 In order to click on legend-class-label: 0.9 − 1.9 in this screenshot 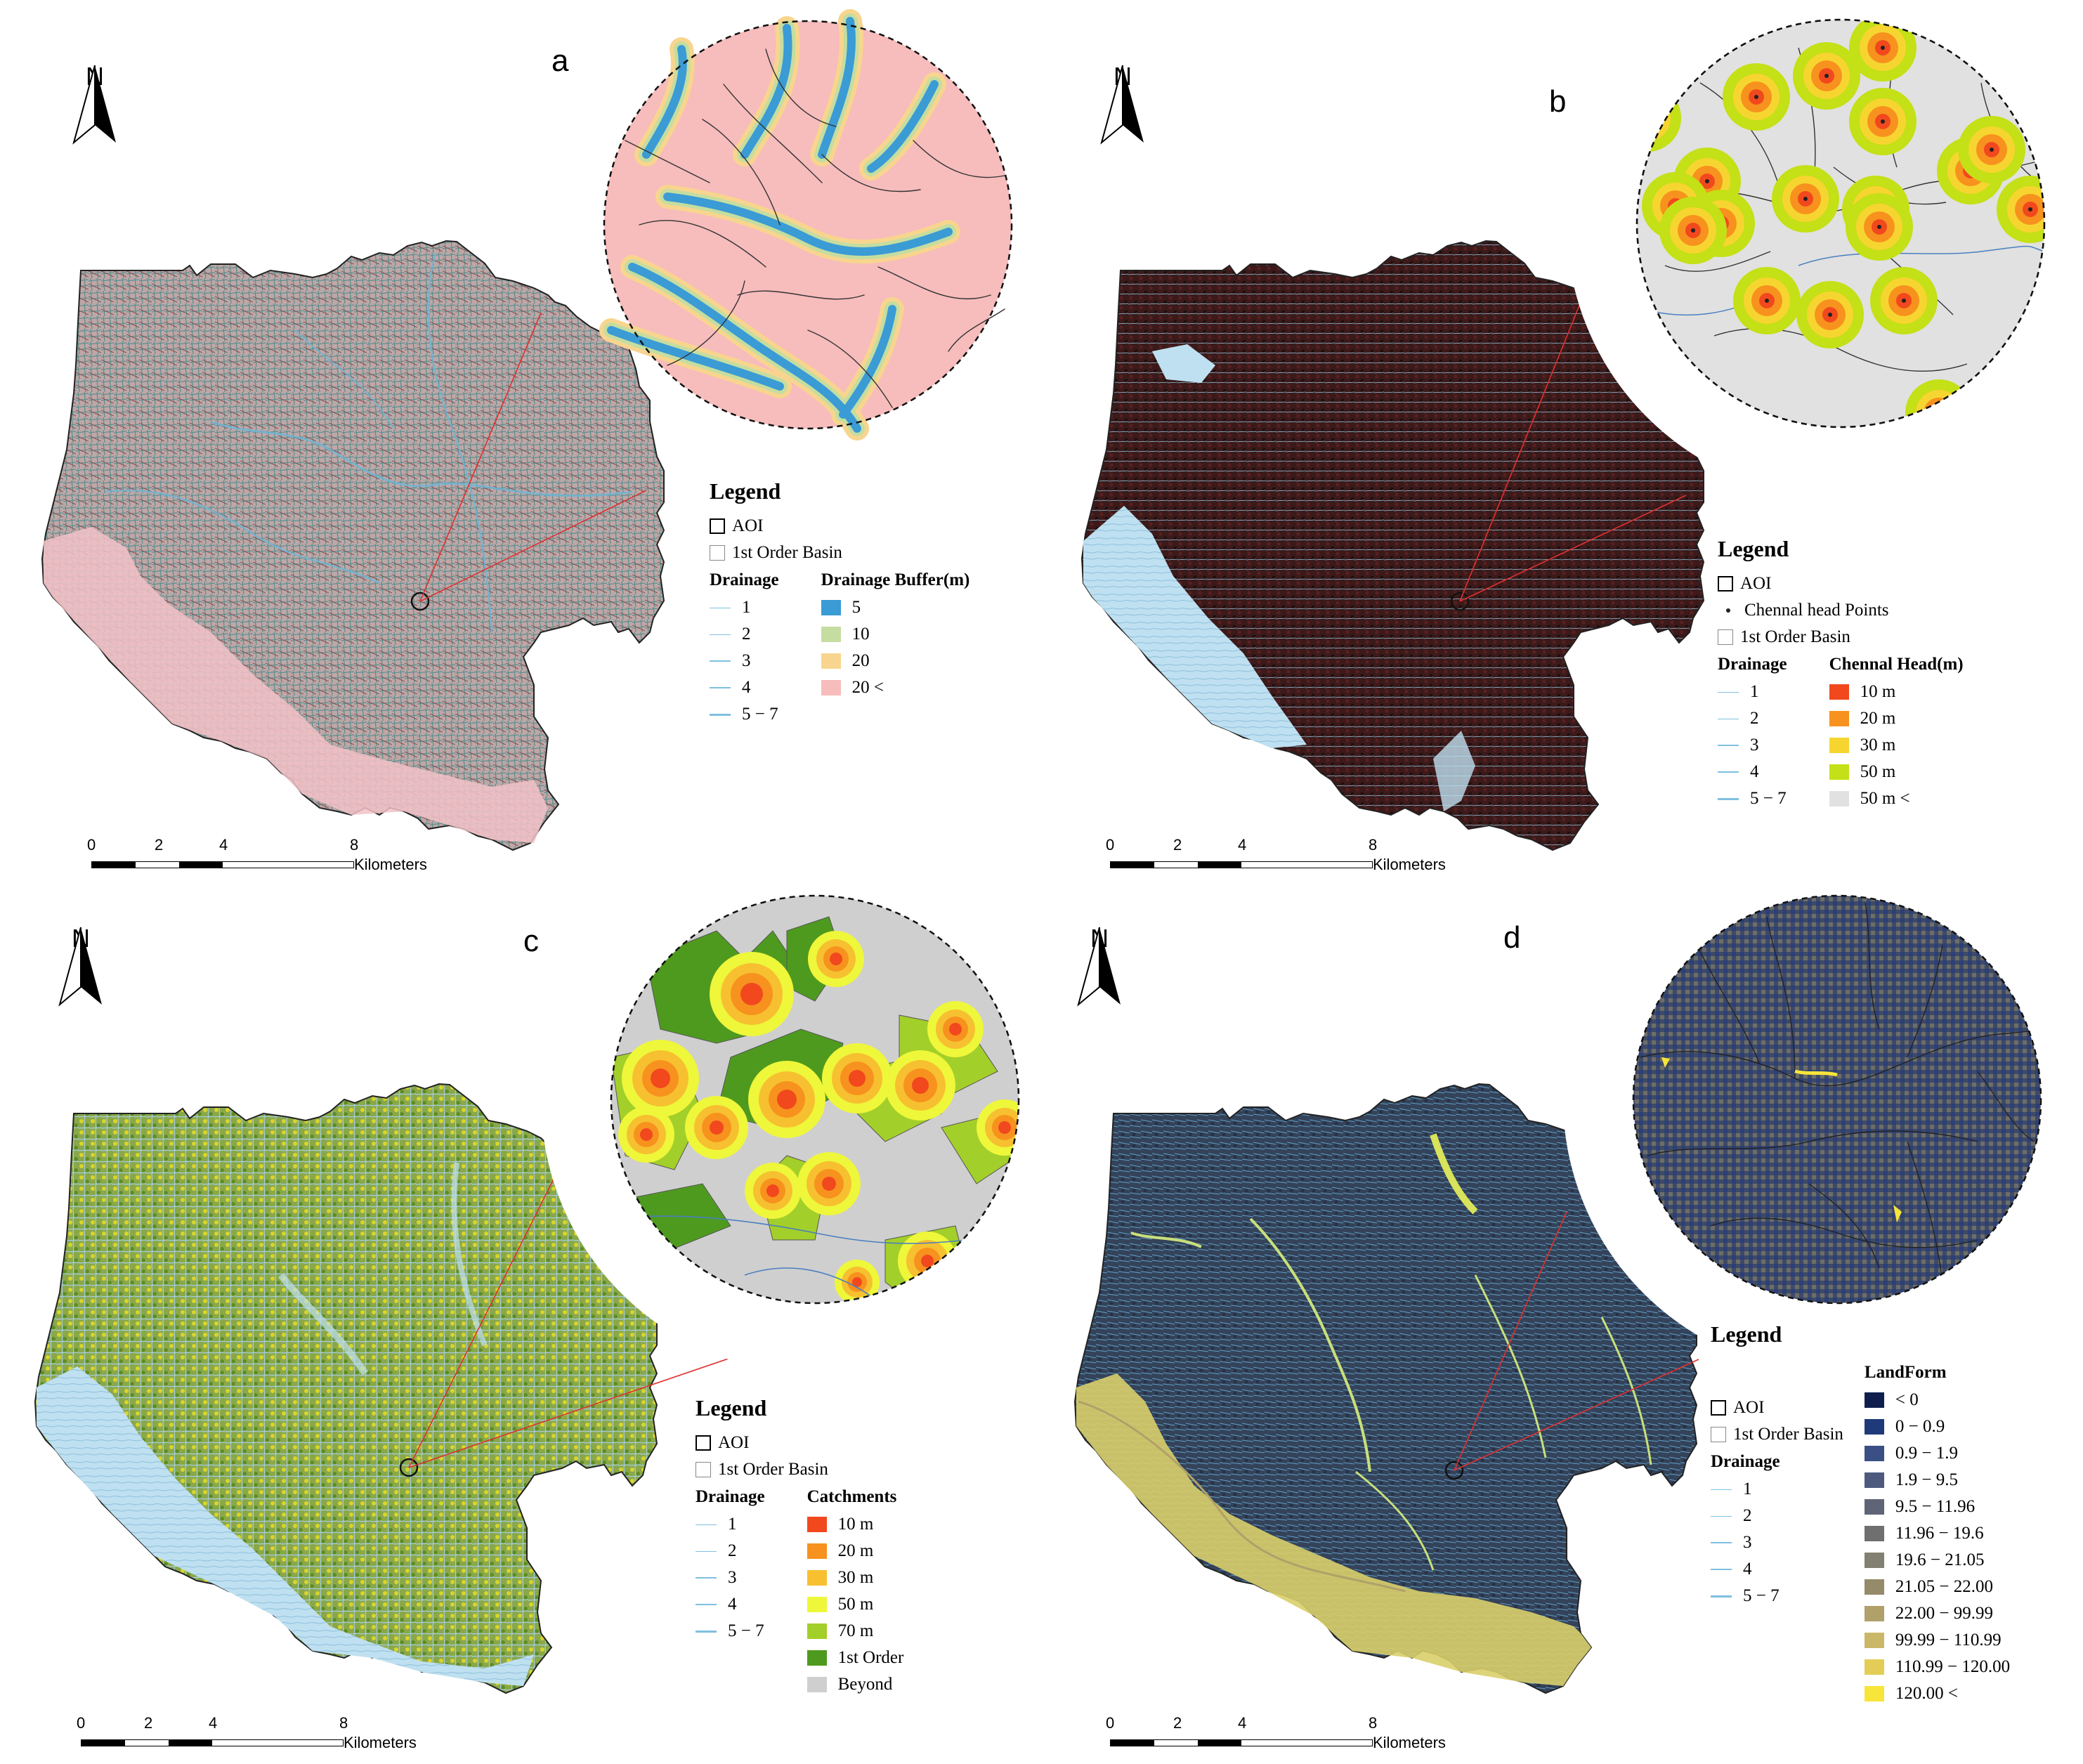, I will do `click(1927, 1453)`.